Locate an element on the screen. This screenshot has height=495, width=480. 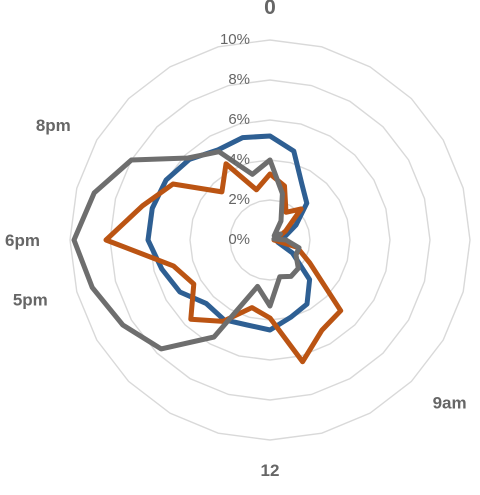
r-tick-label: 0% is located at coordinates (239, 239).